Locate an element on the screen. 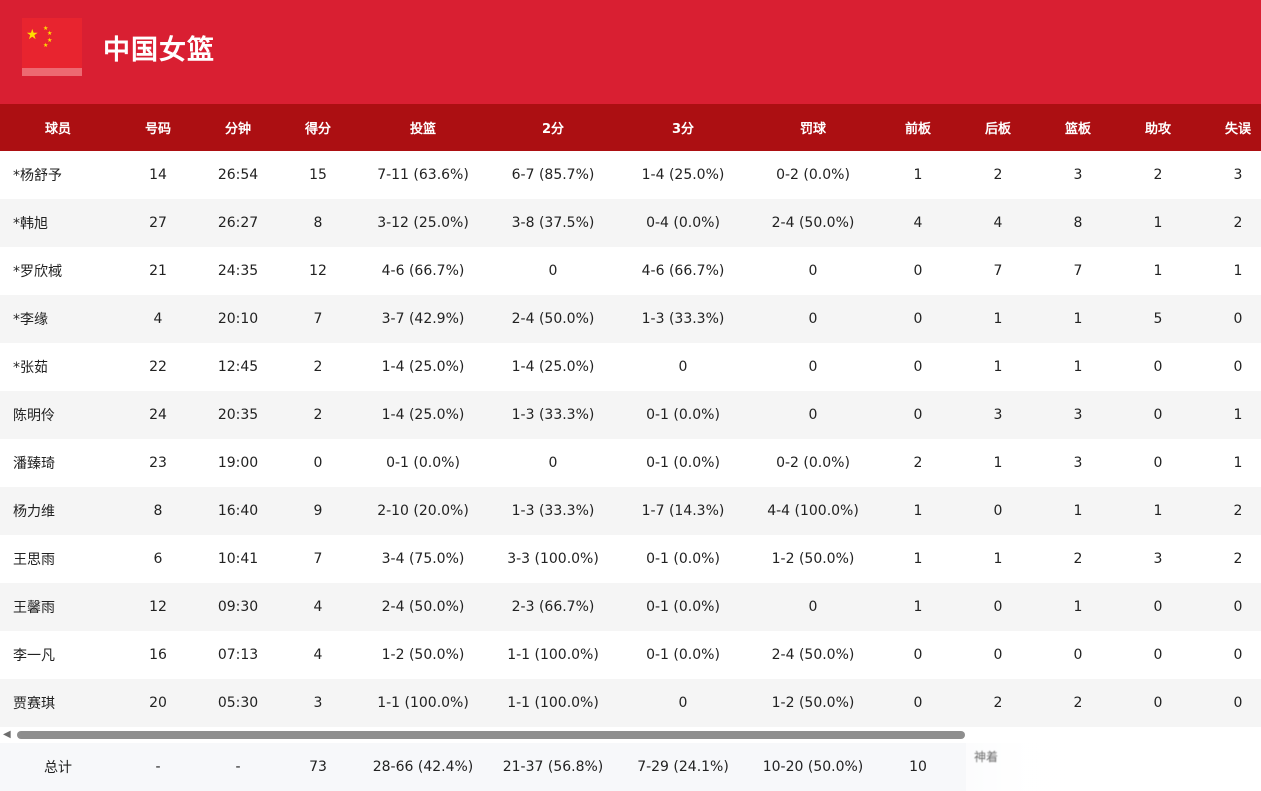 The height and width of the screenshot is (791, 1261). total-number: - is located at coordinates (158, 767).